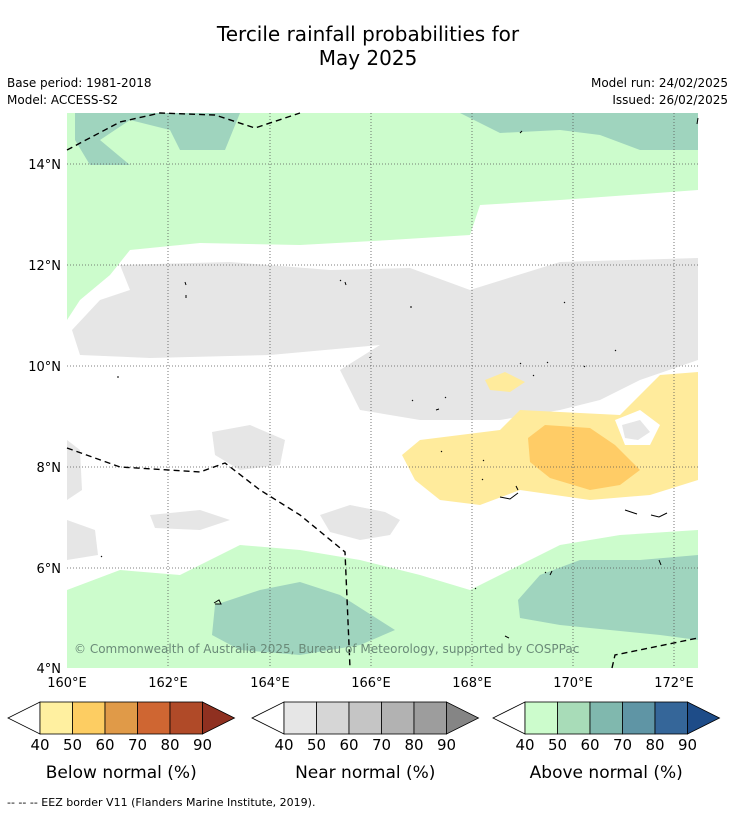  I want to click on above-normal-colorbar: 40 50 60 70 80 90 Above normal (%), so click(606, 742).